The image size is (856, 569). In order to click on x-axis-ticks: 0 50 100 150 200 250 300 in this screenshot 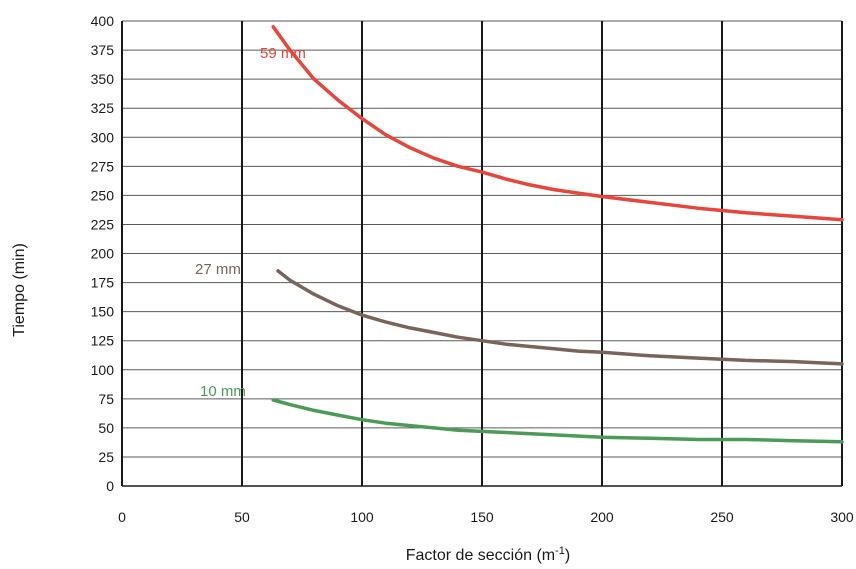, I will do `click(486, 517)`.